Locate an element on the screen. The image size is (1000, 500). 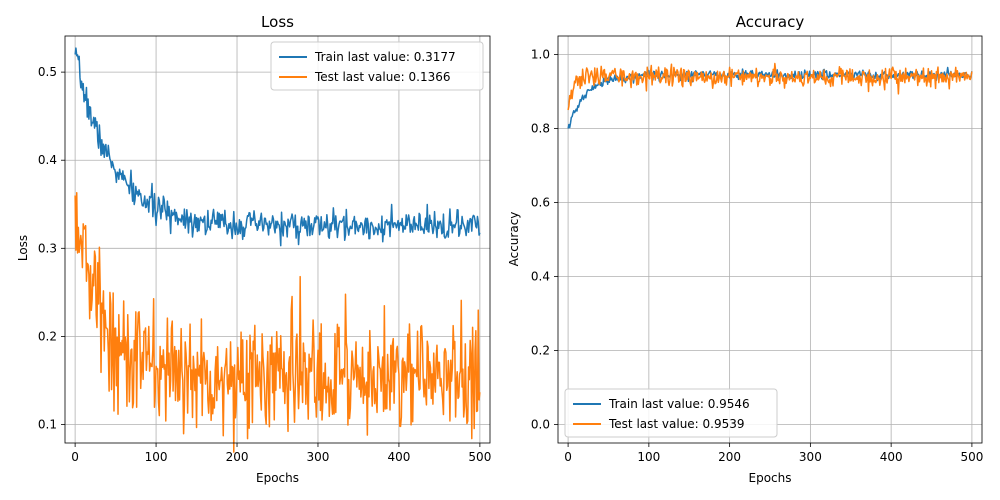
accuracy-y-tick-label-0: 0.0 is located at coordinates (540, 425).